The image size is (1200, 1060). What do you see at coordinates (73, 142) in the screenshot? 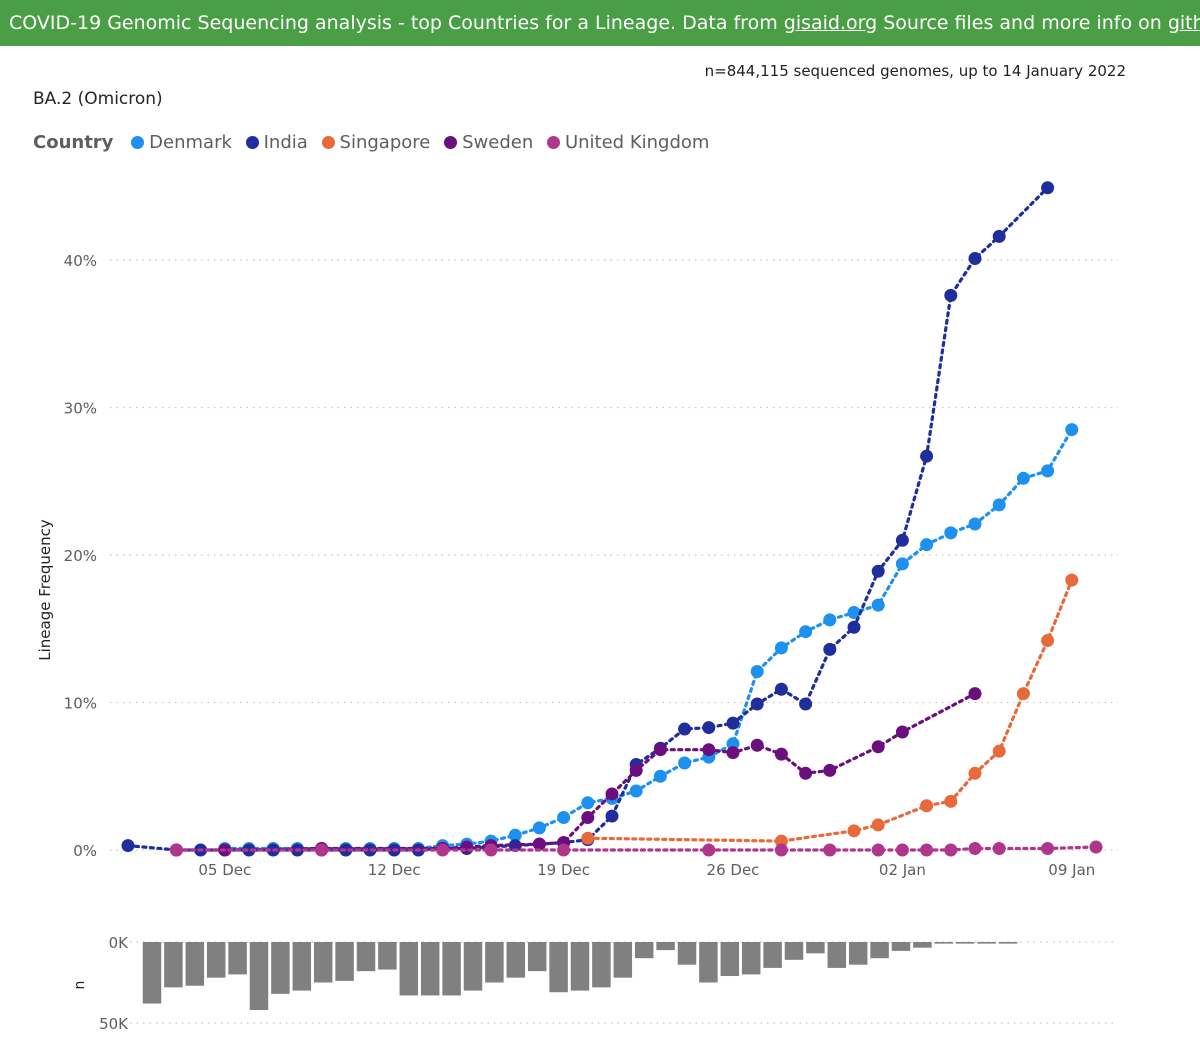
I see `legend-title: Country` at bounding box center [73, 142].